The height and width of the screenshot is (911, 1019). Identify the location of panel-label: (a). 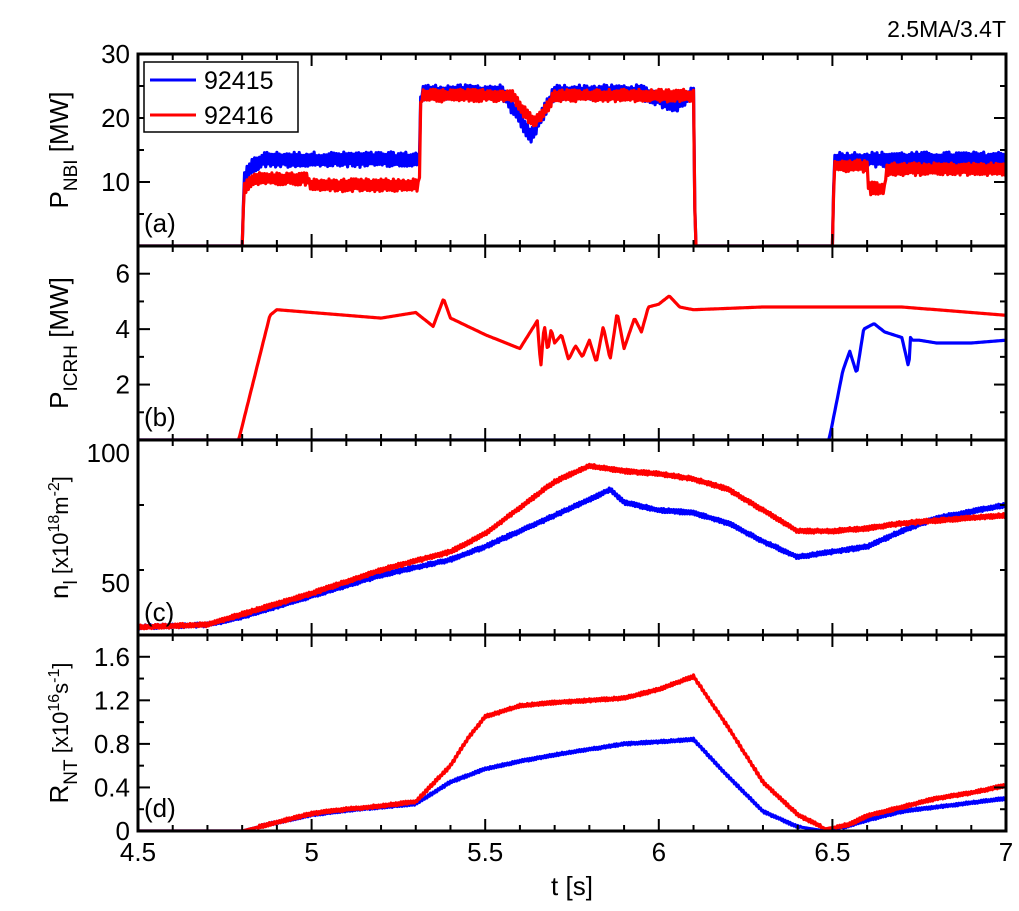
(160, 223).